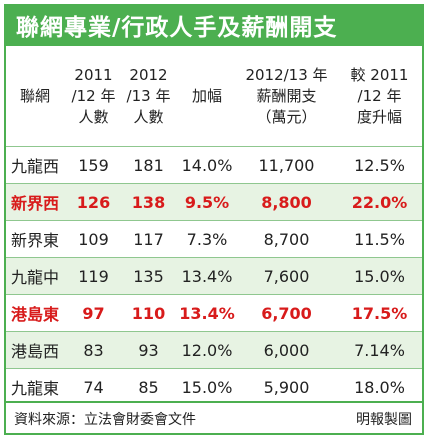  Describe the element at coordinates (207, 386) in the screenshot. I see `cell-rise: 15.0%` at that location.